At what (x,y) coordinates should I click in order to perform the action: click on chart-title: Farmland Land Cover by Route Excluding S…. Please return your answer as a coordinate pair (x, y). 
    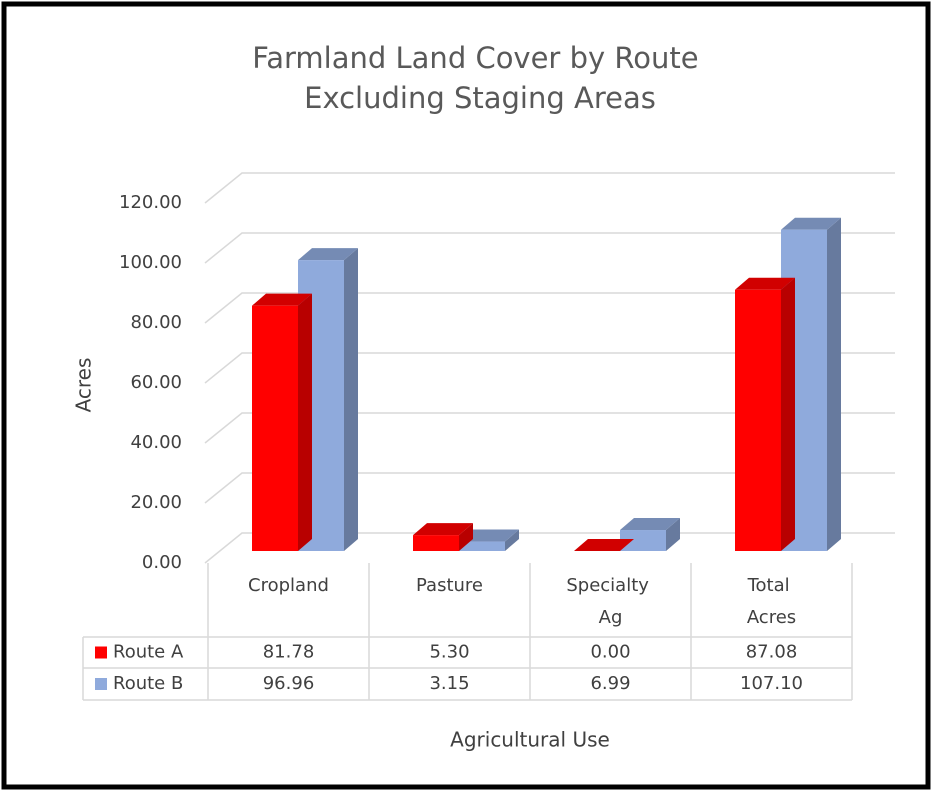
    Looking at the image, I should click on (480, 78).